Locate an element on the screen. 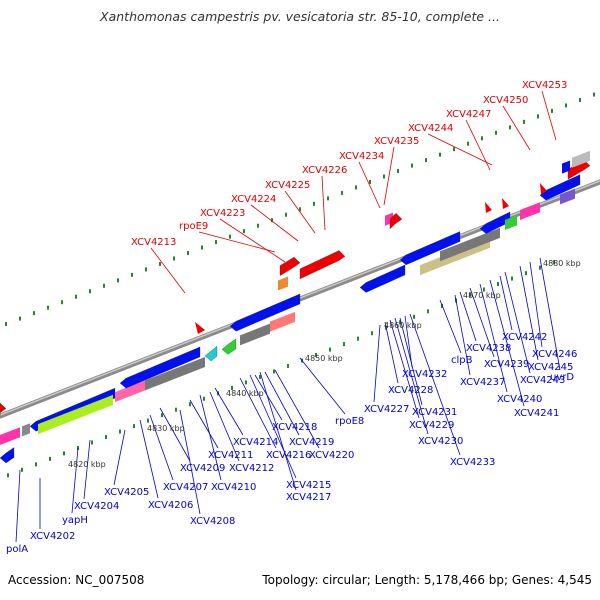 The image size is (600, 600). forward-gene-label: XCV4213 is located at coordinates (153, 242).